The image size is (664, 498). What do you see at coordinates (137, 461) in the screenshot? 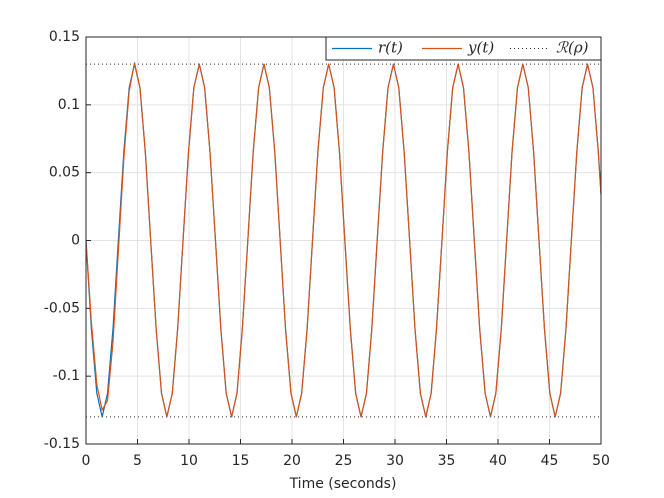
I see `x-tick-label: 5` at bounding box center [137, 461].